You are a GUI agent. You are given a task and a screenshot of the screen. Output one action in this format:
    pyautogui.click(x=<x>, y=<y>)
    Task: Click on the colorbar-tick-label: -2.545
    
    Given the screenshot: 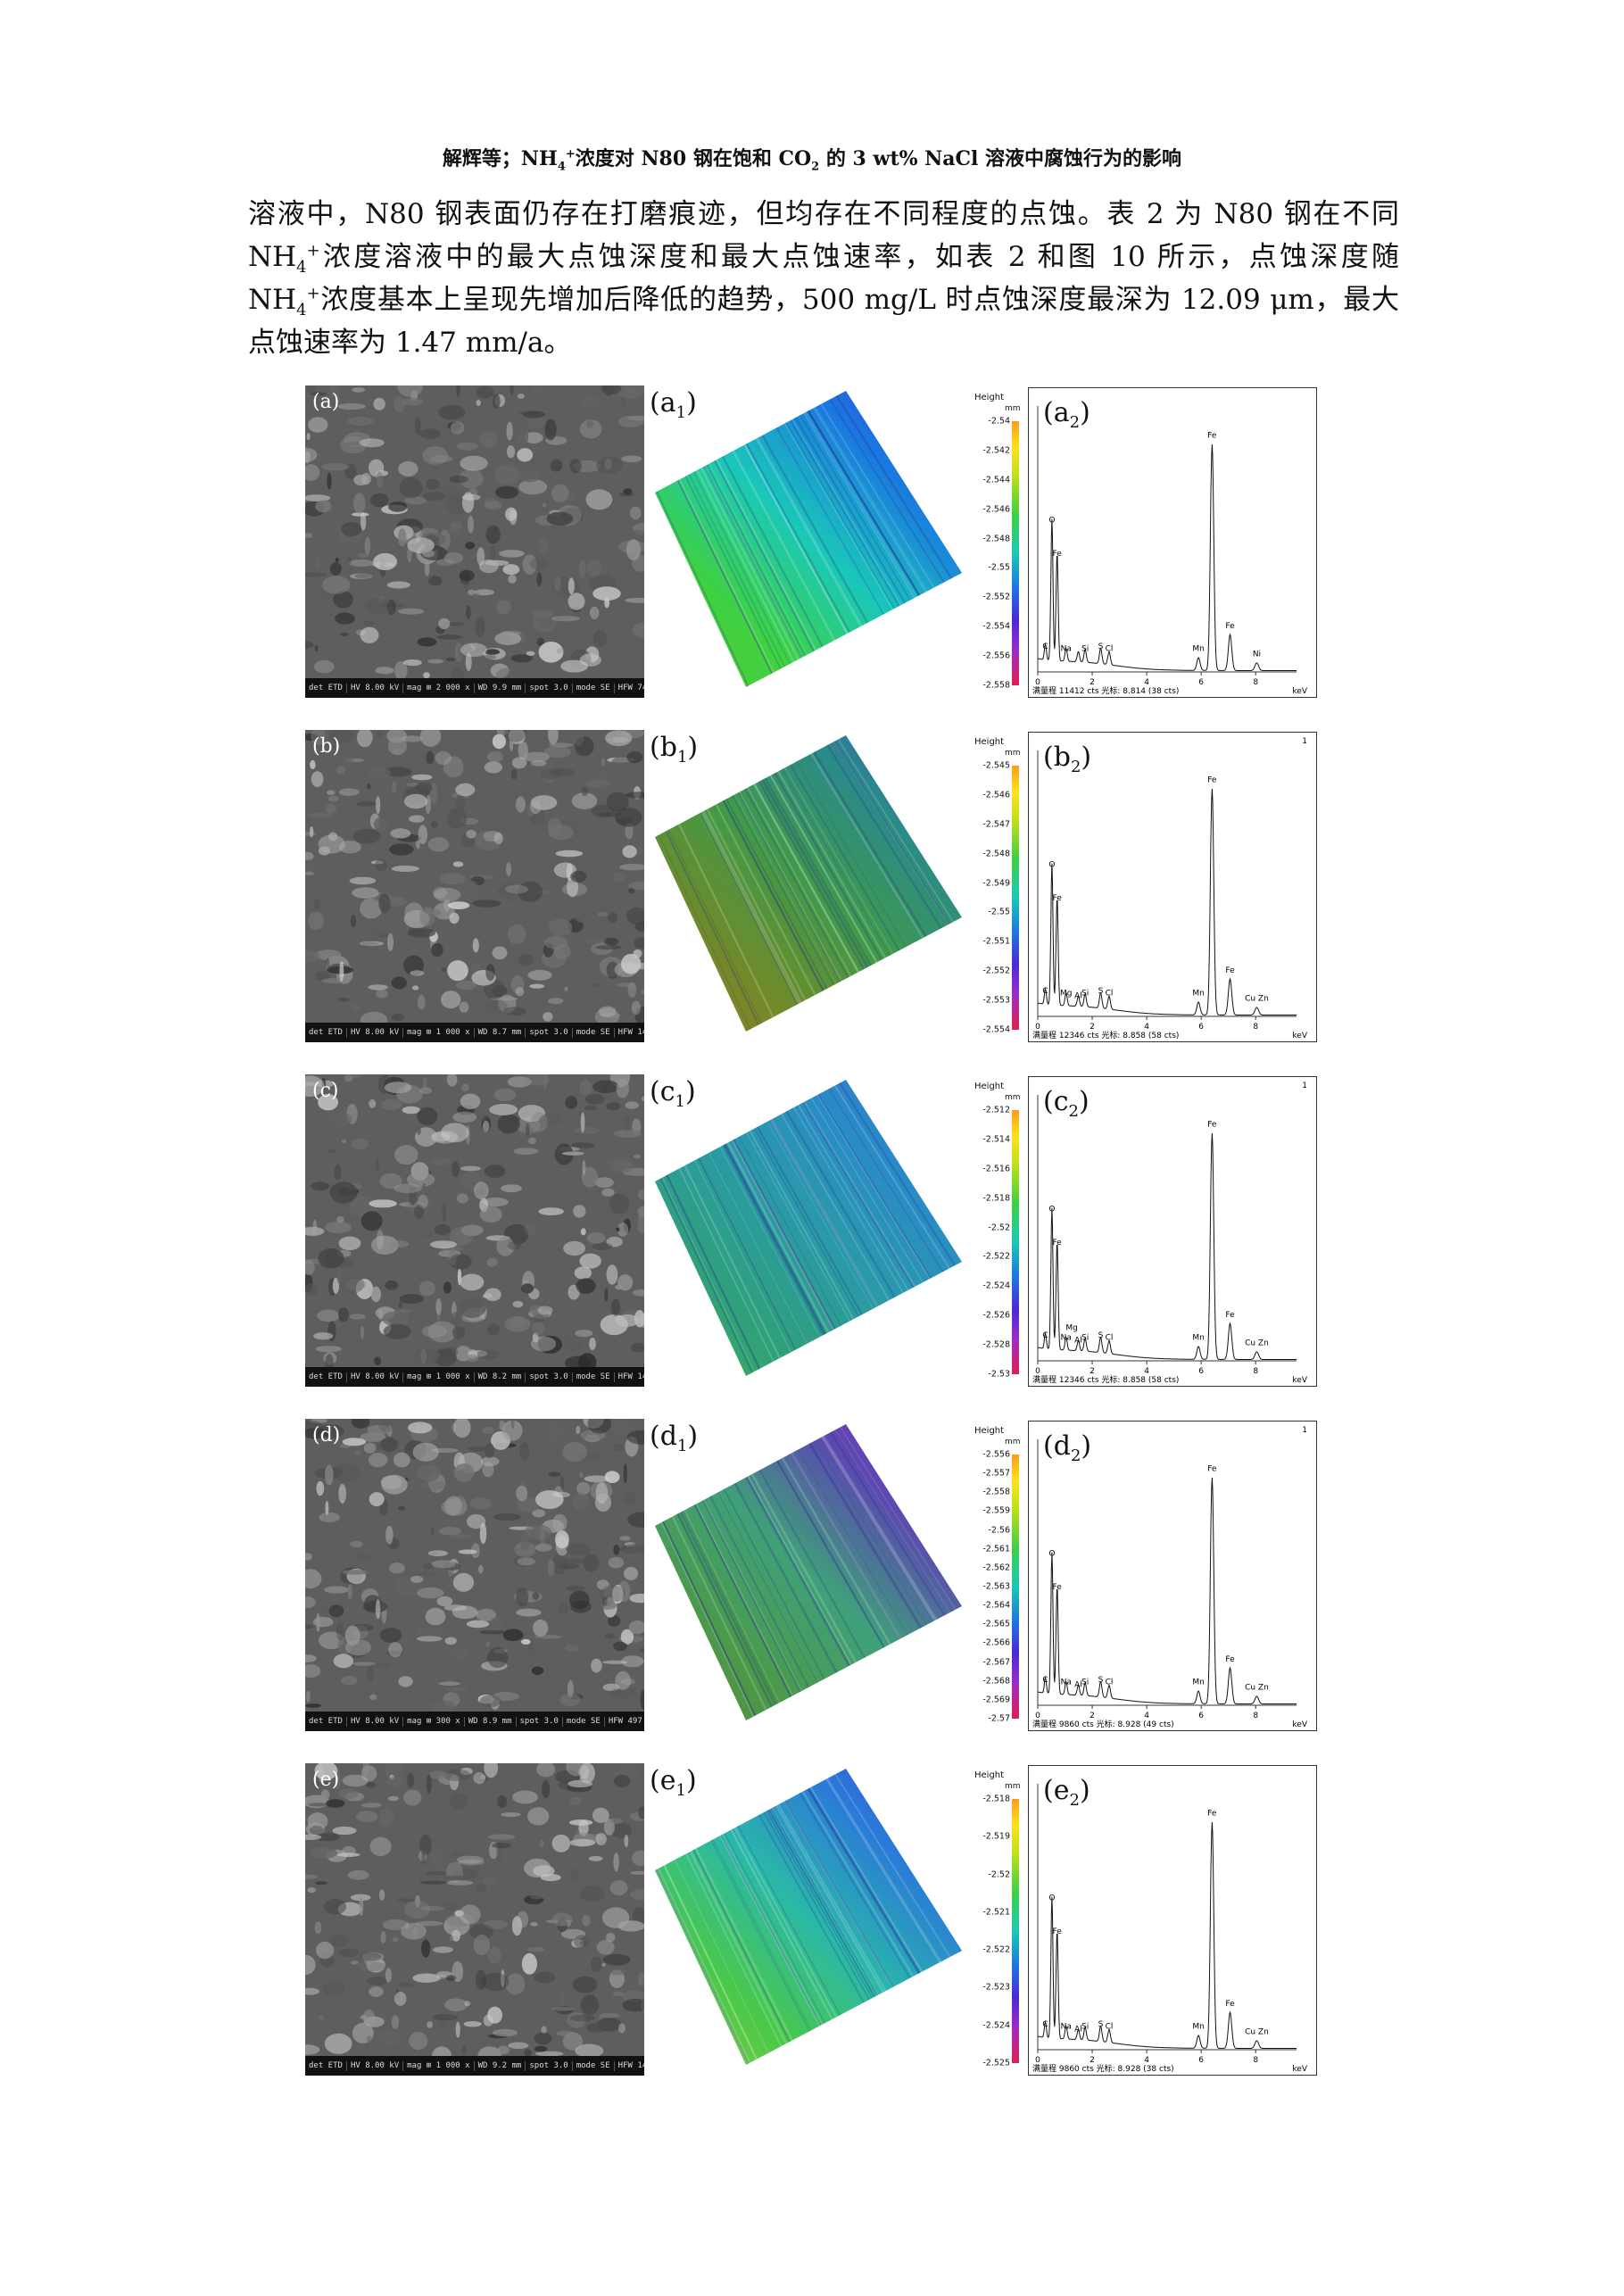 What is the action you would take?
    pyautogui.click(x=996, y=766)
    